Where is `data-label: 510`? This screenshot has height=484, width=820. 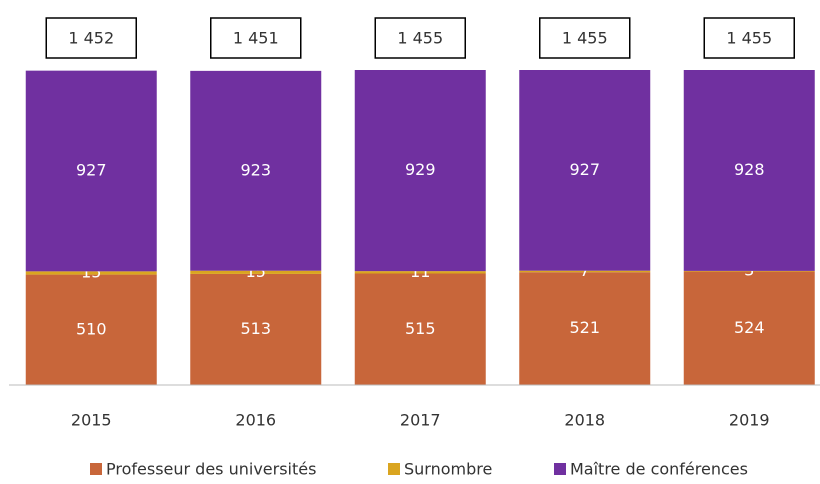 data-label: 510 is located at coordinates (91, 328).